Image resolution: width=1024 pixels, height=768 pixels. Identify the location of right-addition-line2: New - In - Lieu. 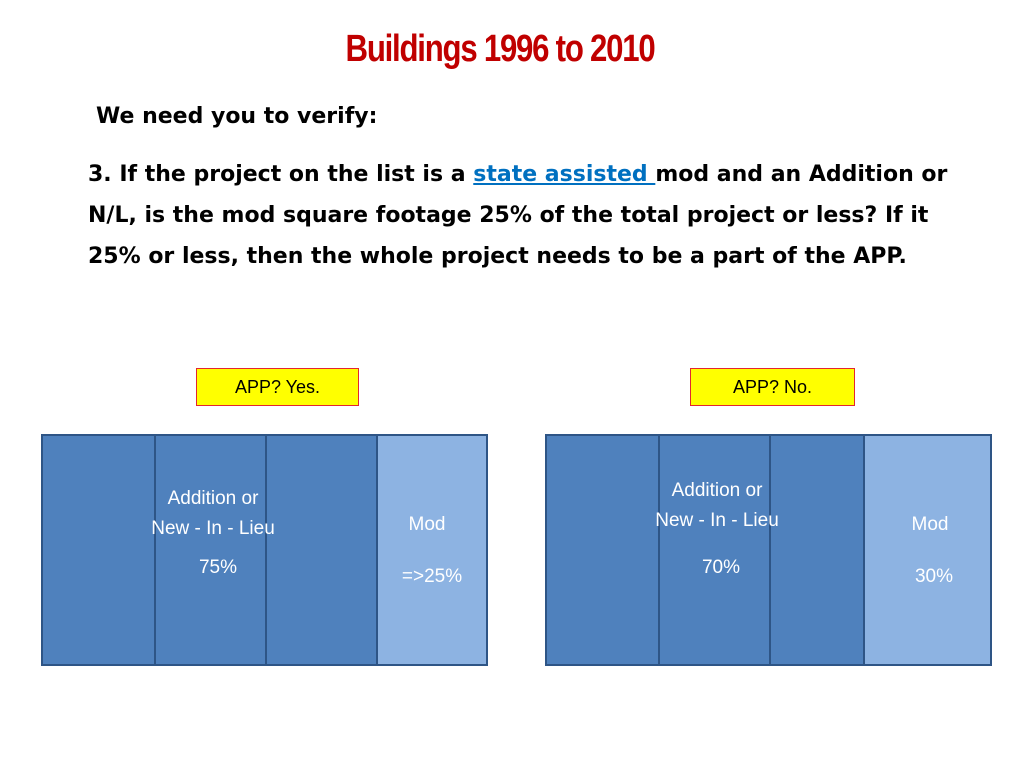
(717, 520).